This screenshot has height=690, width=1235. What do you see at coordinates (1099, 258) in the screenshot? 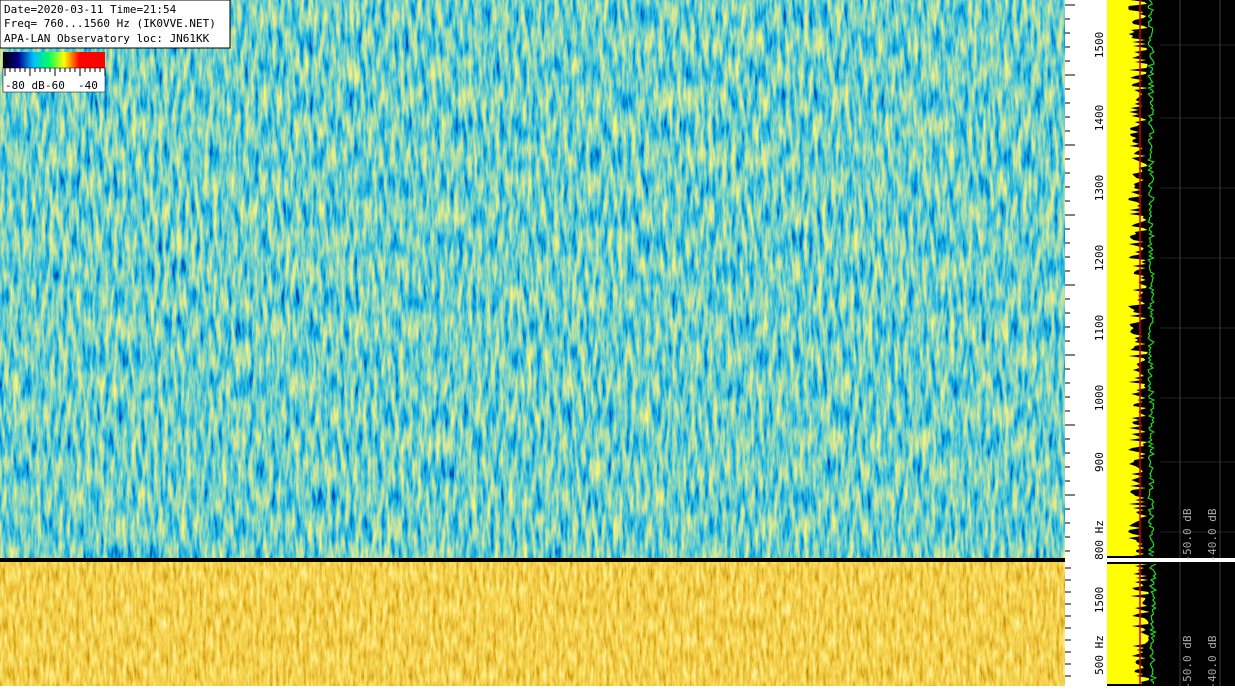
I see `freq-label: 1200` at bounding box center [1099, 258].